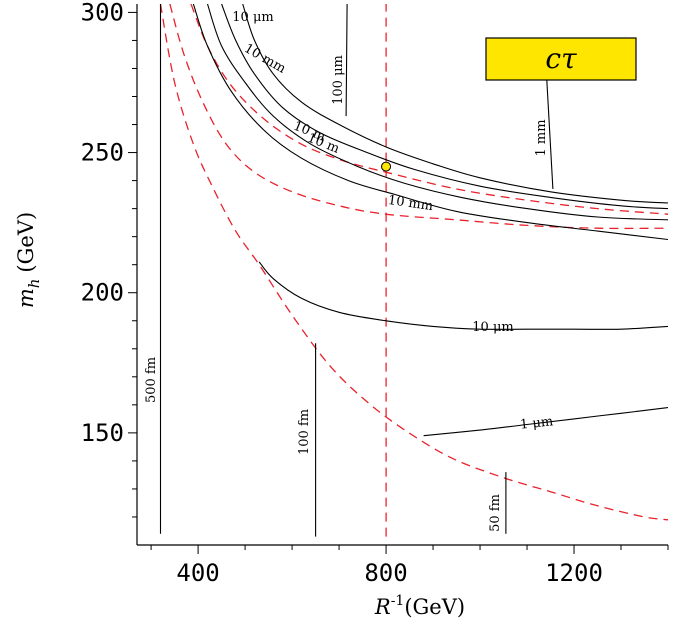 Image resolution: width=673 pixels, height=628 pixels. Describe the element at coordinates (102, 153) in the screenshot. I see `y-tick-label: 250` at that location.